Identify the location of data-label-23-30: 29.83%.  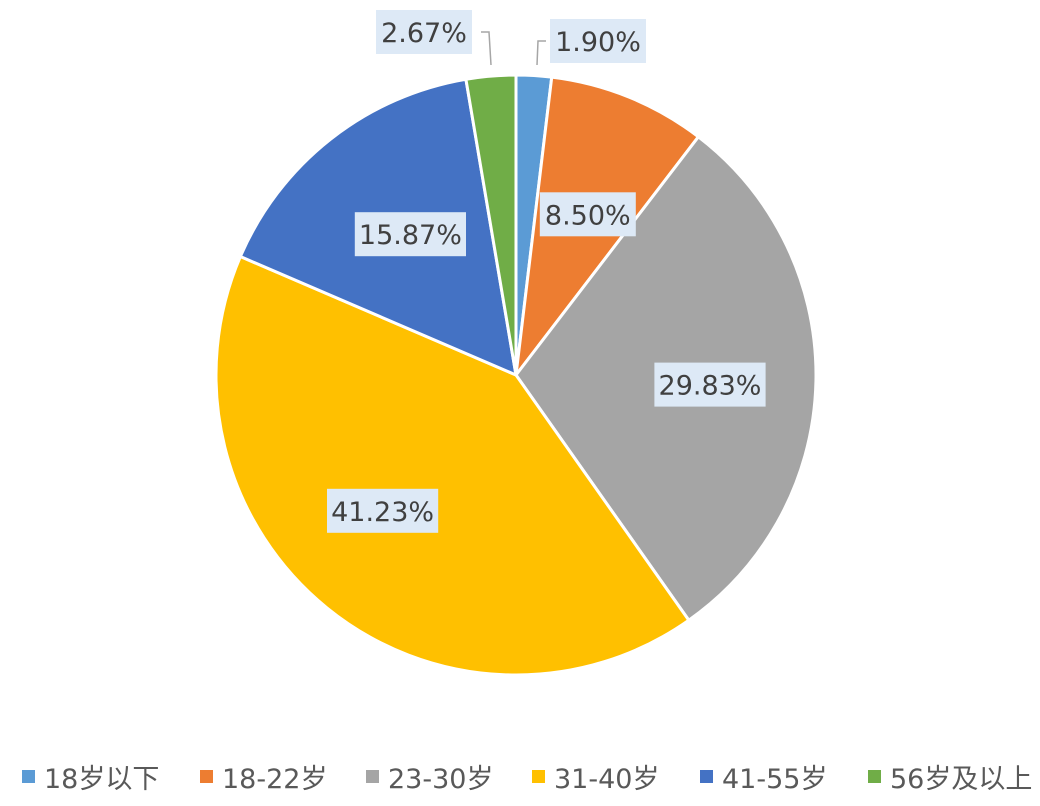
(710, 386).